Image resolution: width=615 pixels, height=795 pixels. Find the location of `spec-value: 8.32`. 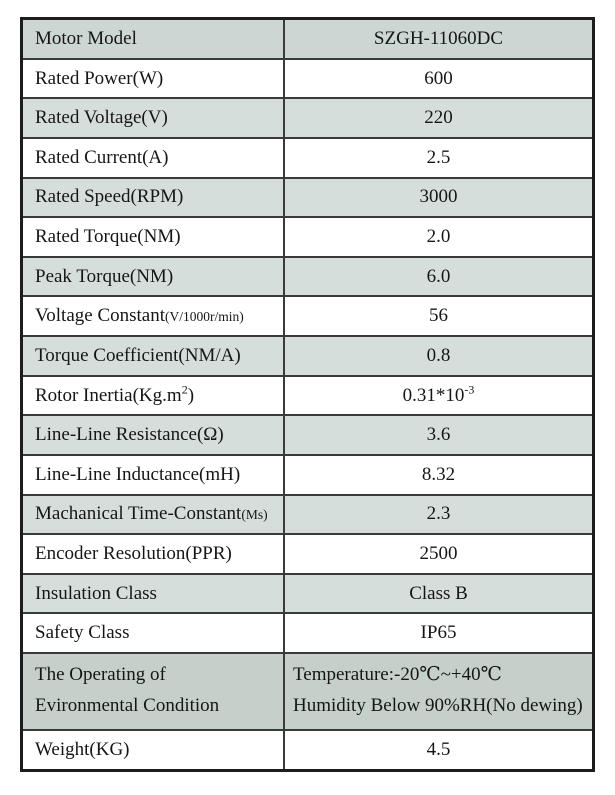

spec-value: 8.32 is located at coordinates (438, 474).